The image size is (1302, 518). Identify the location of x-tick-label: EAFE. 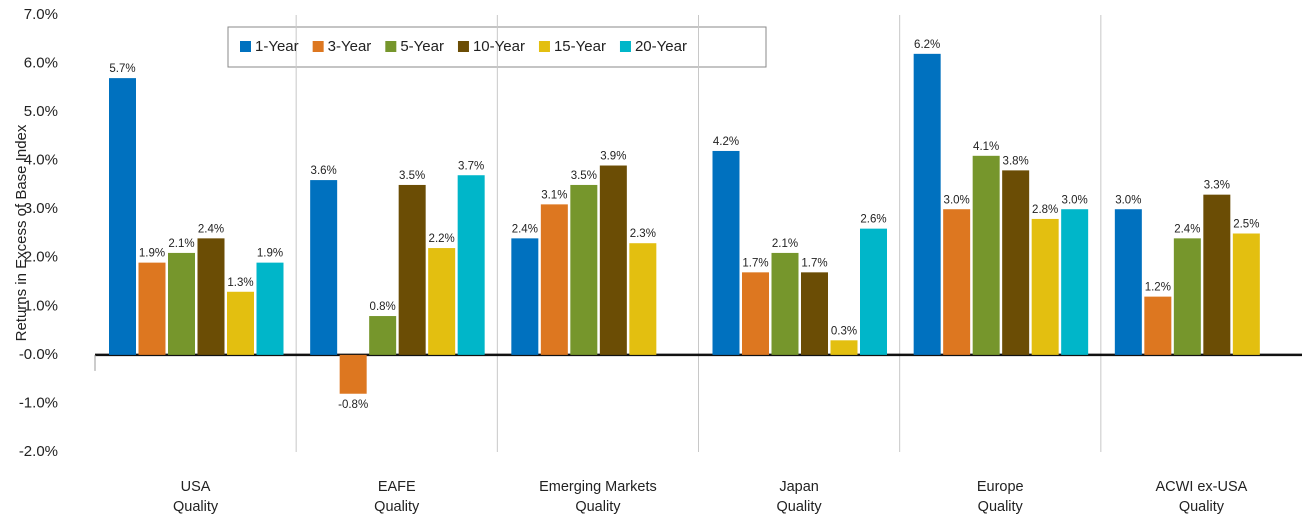
(397, 487).